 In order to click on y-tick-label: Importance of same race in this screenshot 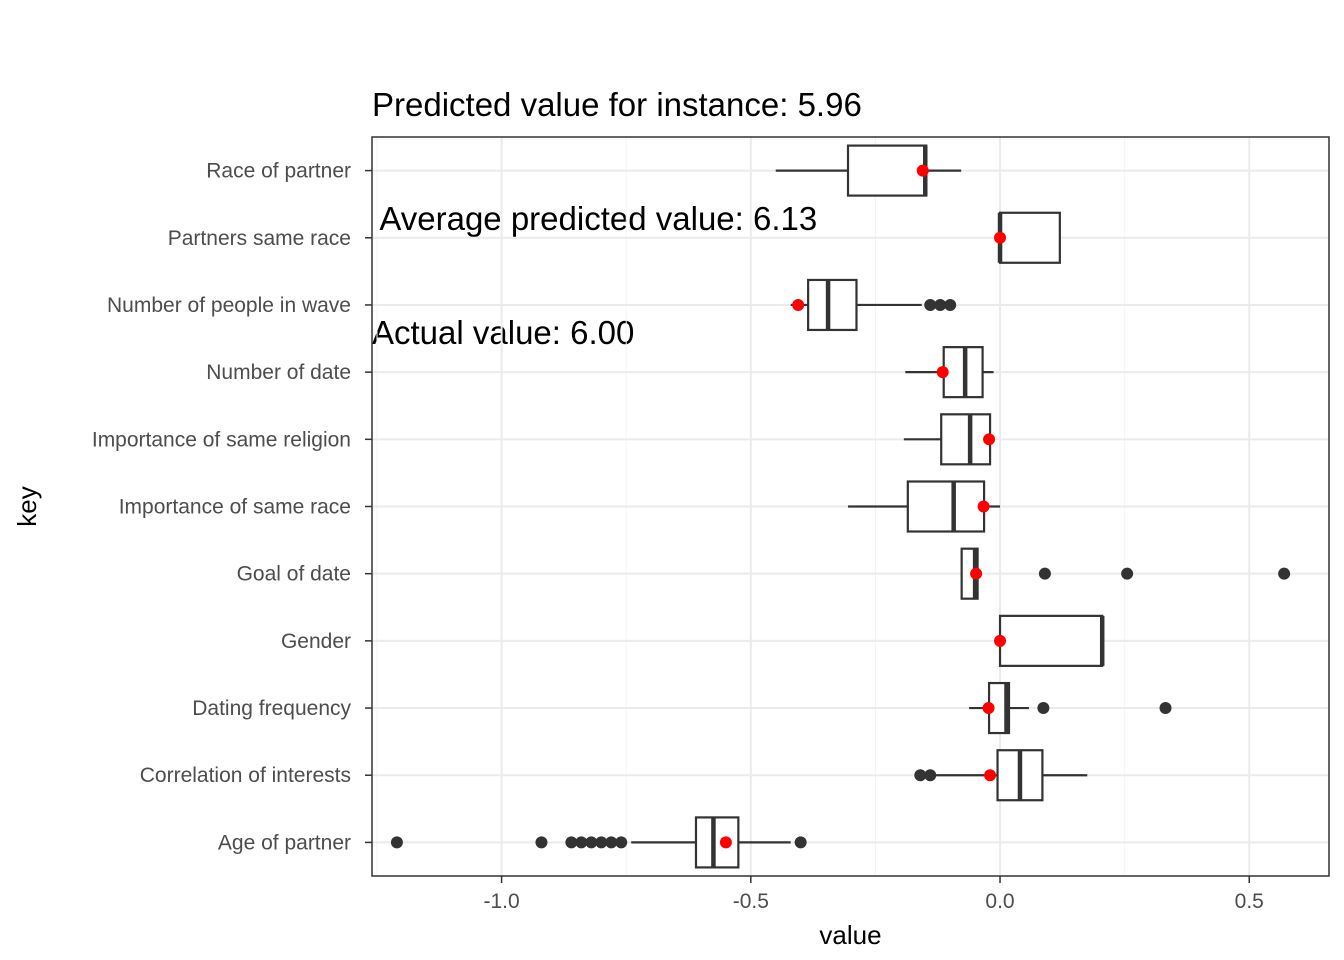, I will do `click(235, 507)`.